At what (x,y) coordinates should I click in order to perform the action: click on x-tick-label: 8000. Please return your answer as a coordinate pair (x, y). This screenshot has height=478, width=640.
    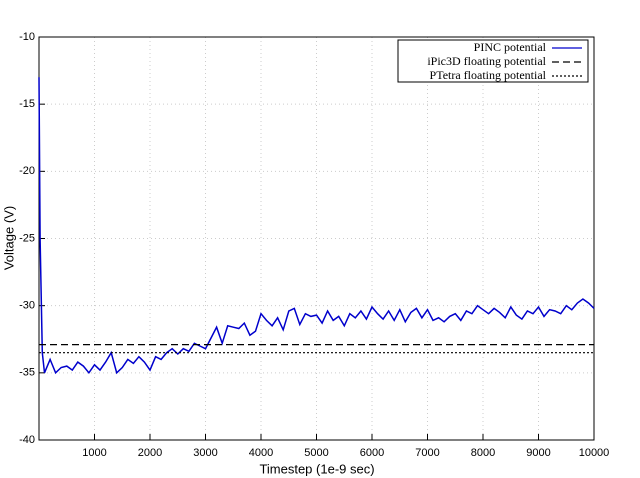
    Looking at the image, I should click on (483, 453).